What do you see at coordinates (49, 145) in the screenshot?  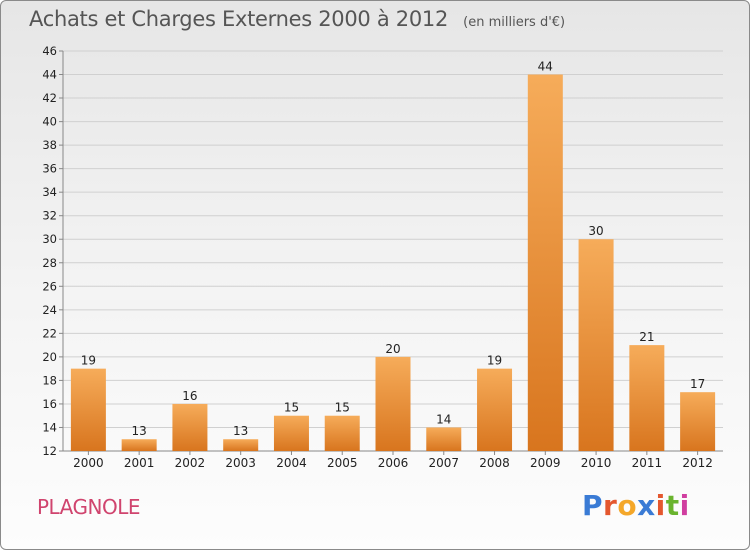 I see `y-tick-label: 38` at bounding box center [49, 145].